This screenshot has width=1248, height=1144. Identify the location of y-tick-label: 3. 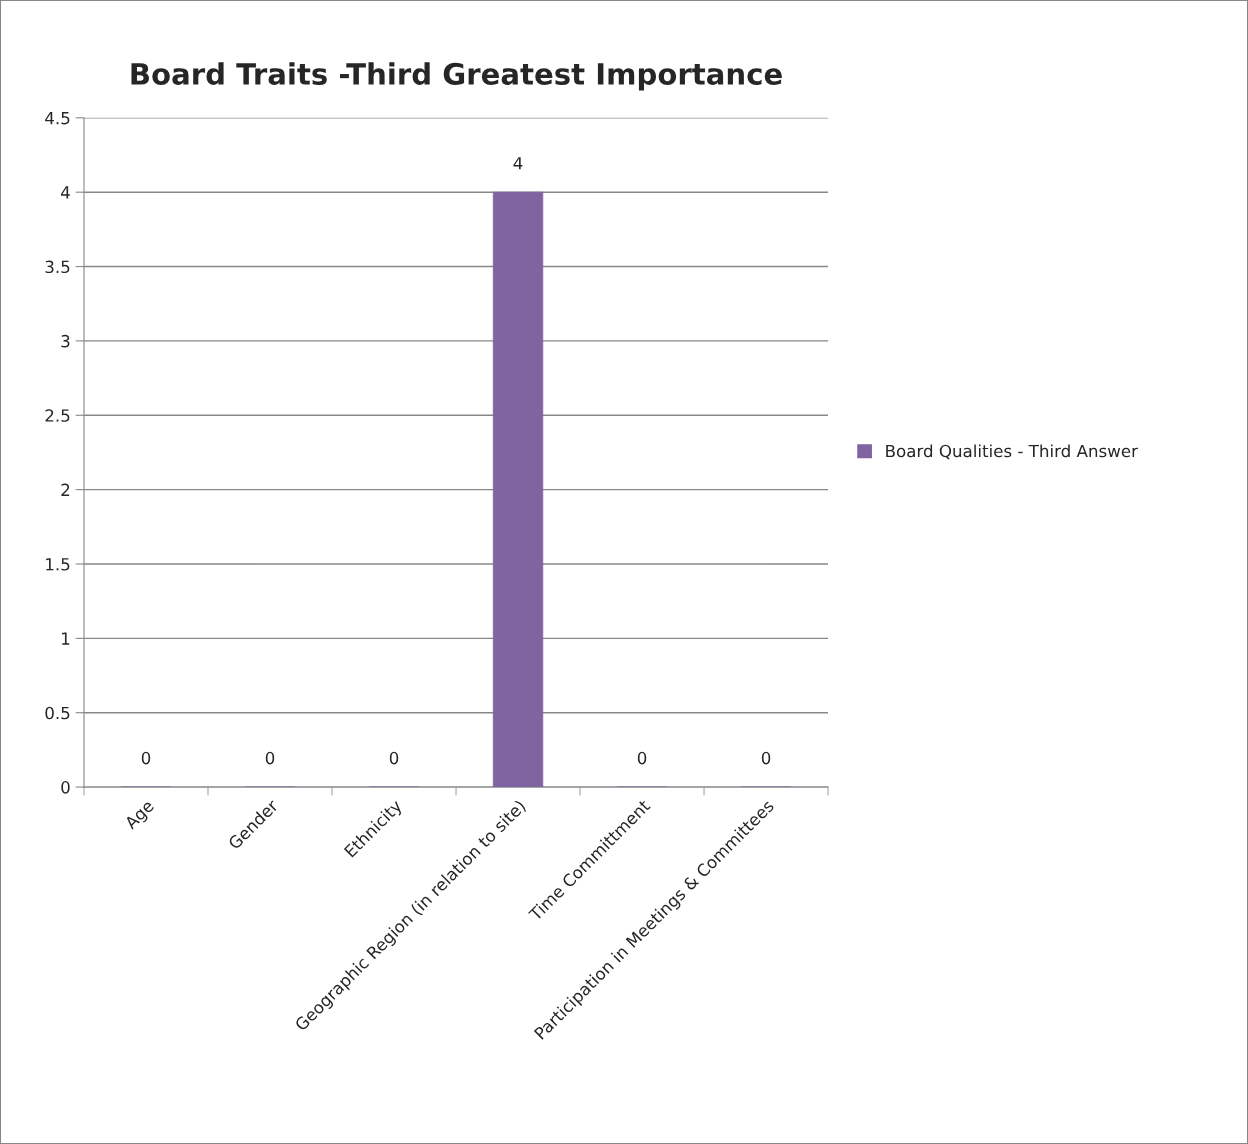
(65, 341).